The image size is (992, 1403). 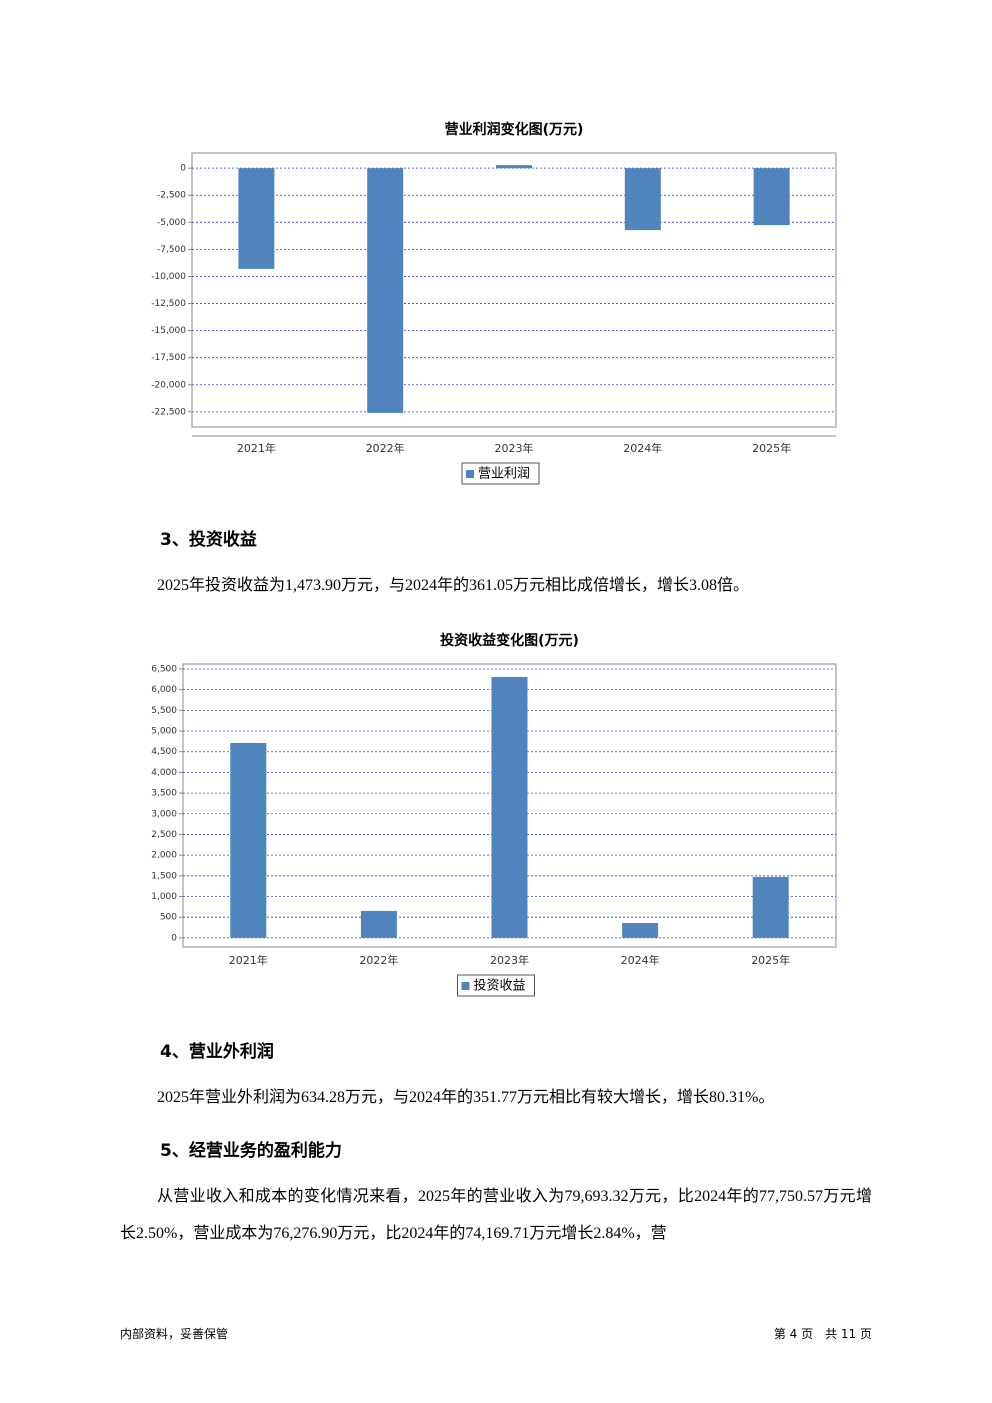 I want to click on y-tick-label: -5,000, so click(x=171, y=223).